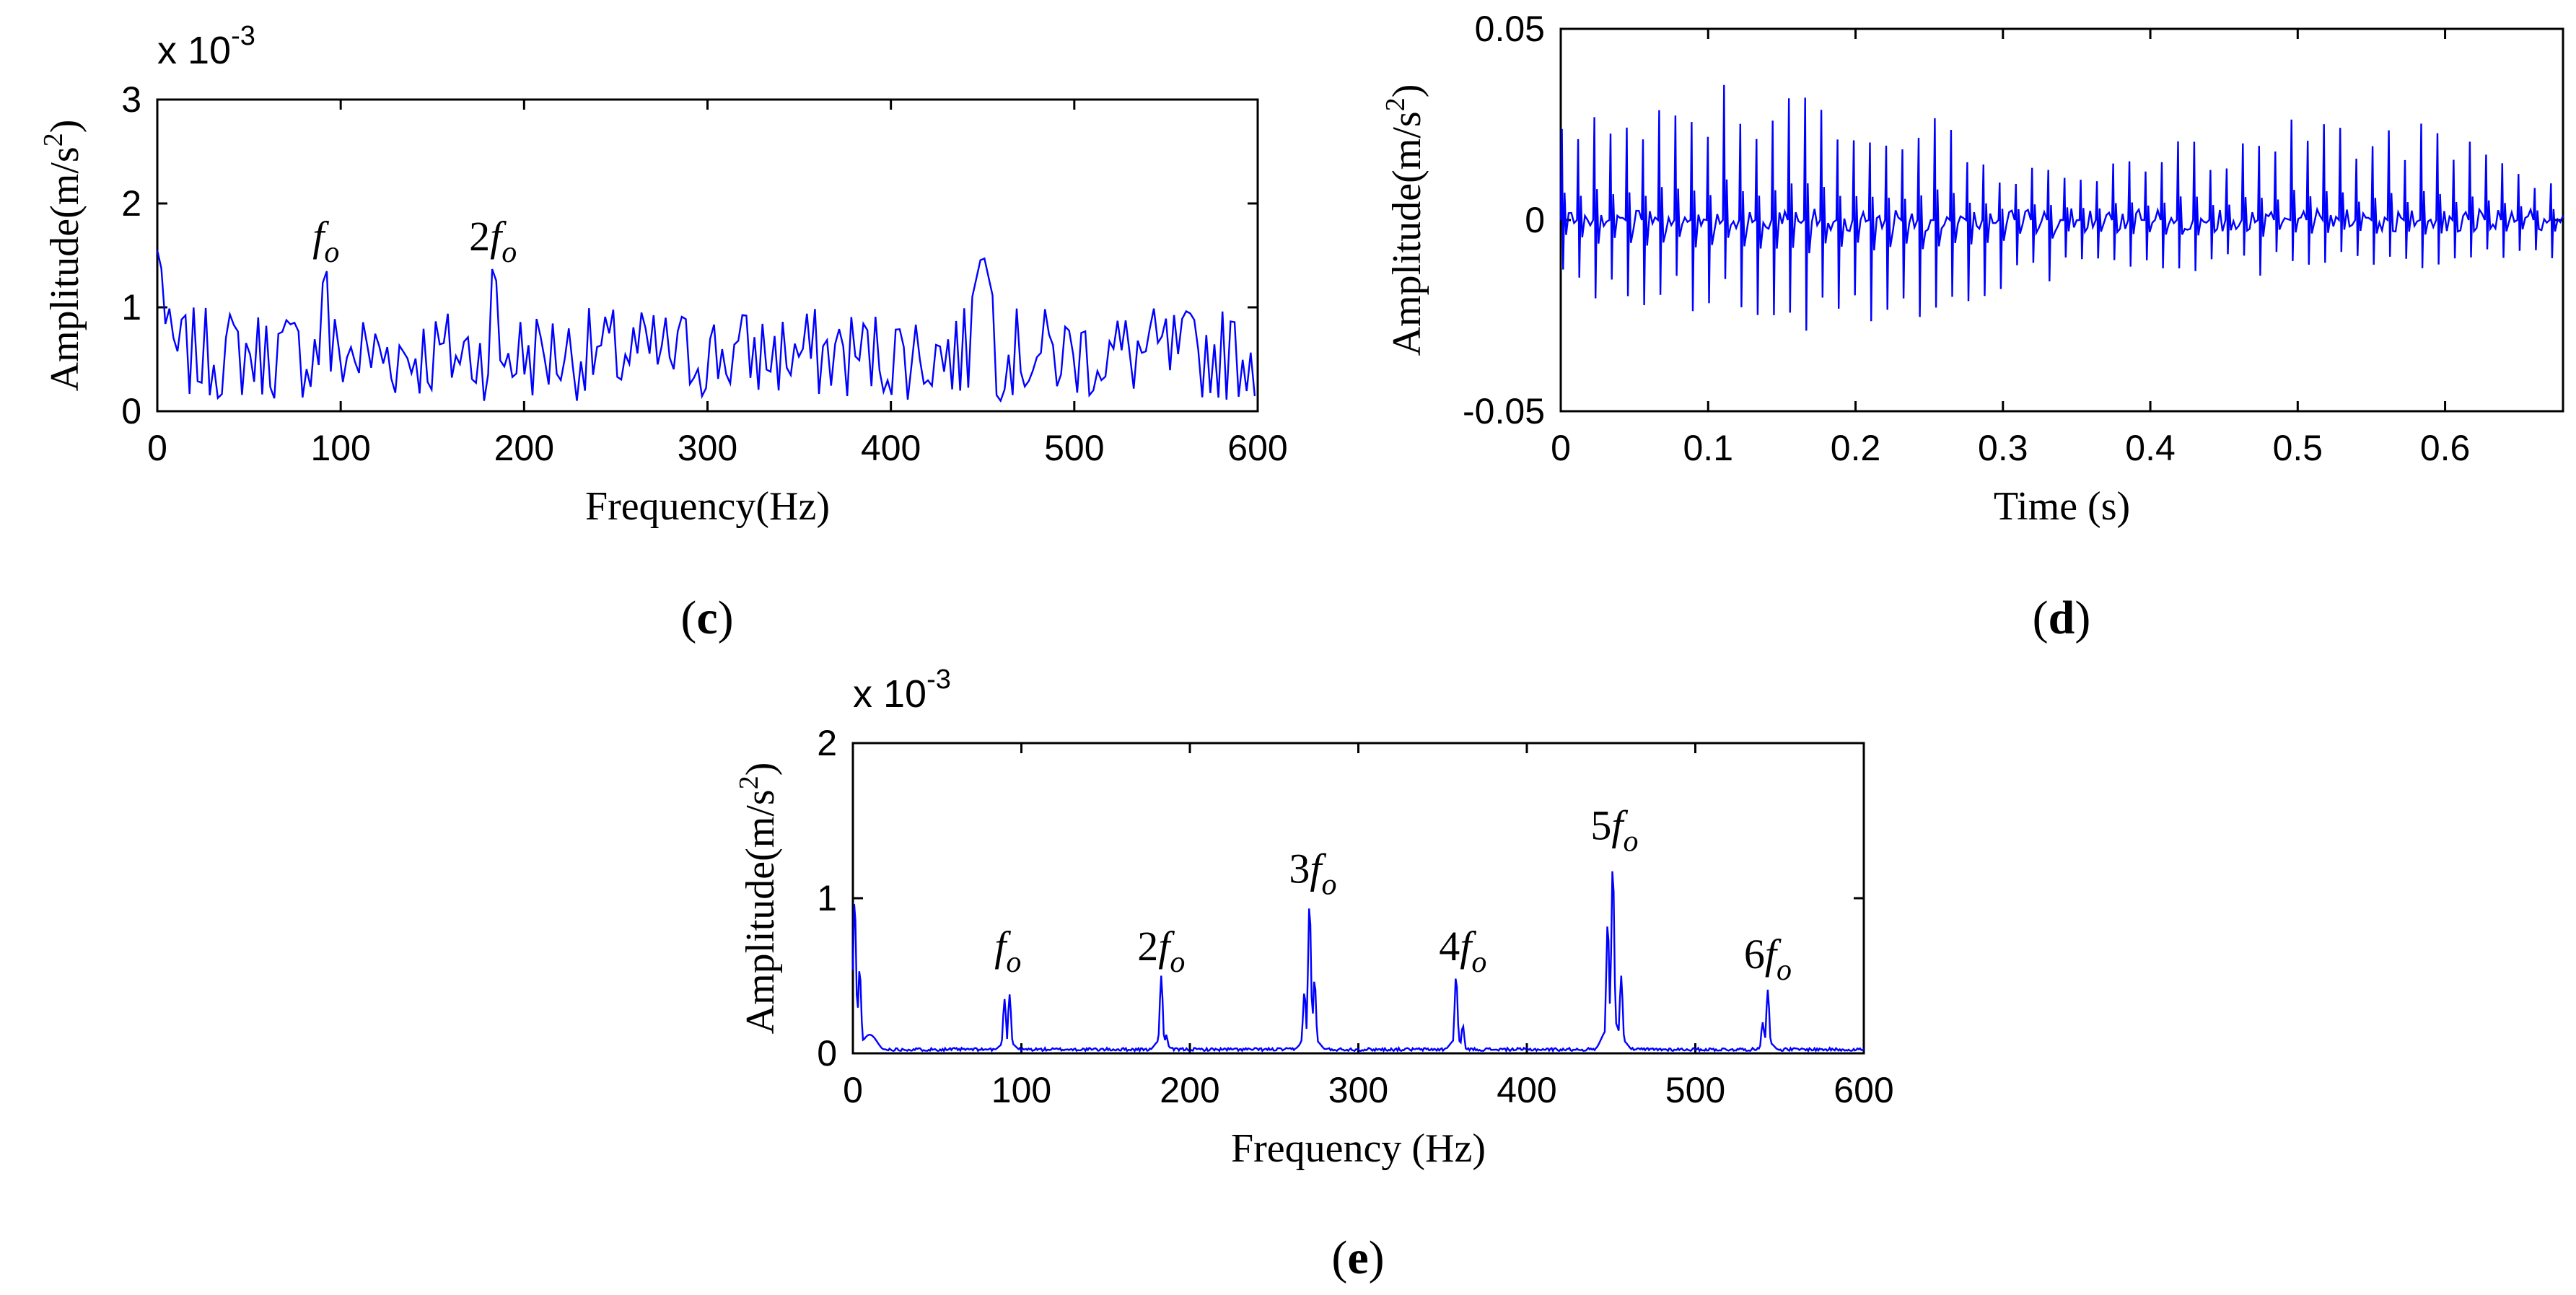 The image size is (2576, 1295). Describe the element at coordinates (2298, 448) in the screenshot. I see `x-tick-label: 0.5` at that location.